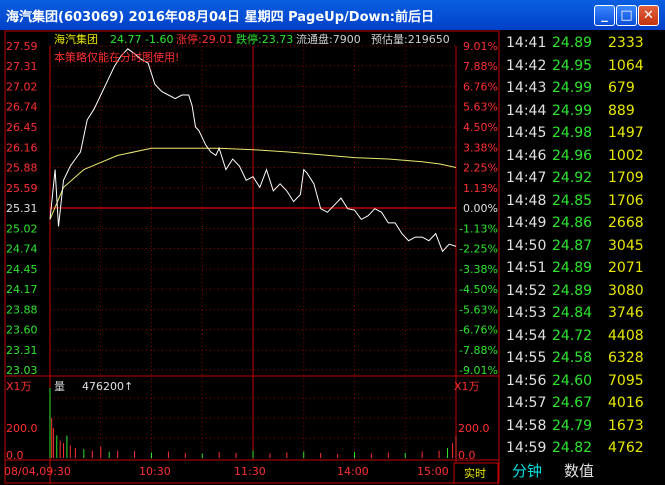 The height and width of the screenshot is (485, 665). I want to click on volume-tick-right-200: 200.0, so click(474, 428).